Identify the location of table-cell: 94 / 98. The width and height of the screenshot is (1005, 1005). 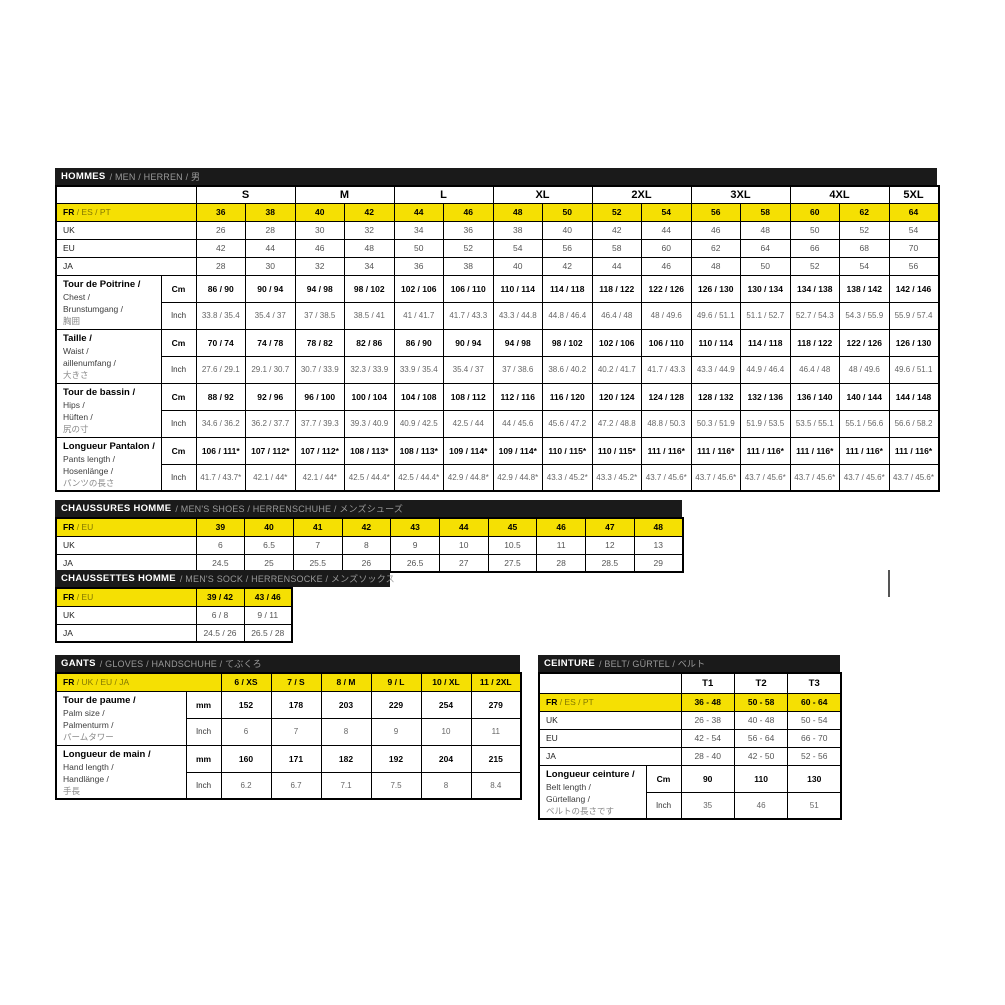
(517, 342).